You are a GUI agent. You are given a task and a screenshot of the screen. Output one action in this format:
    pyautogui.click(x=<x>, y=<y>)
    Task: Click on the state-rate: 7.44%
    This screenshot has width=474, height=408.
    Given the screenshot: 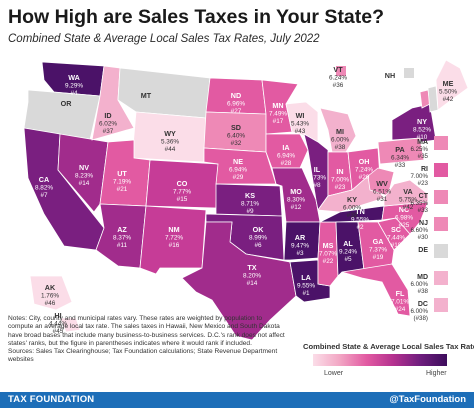 What is the action you would take?
    pyautogui.click(x=396, y=238)
    